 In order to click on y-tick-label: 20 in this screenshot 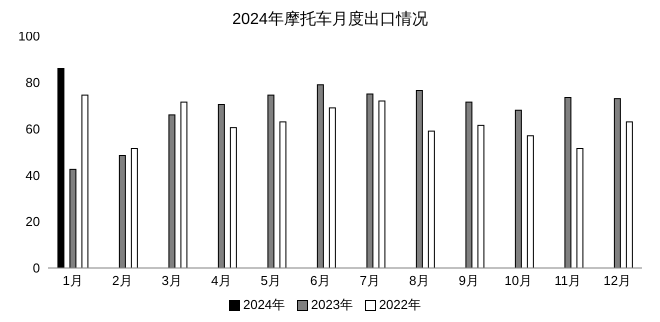, I will do `click(33, 222)`.